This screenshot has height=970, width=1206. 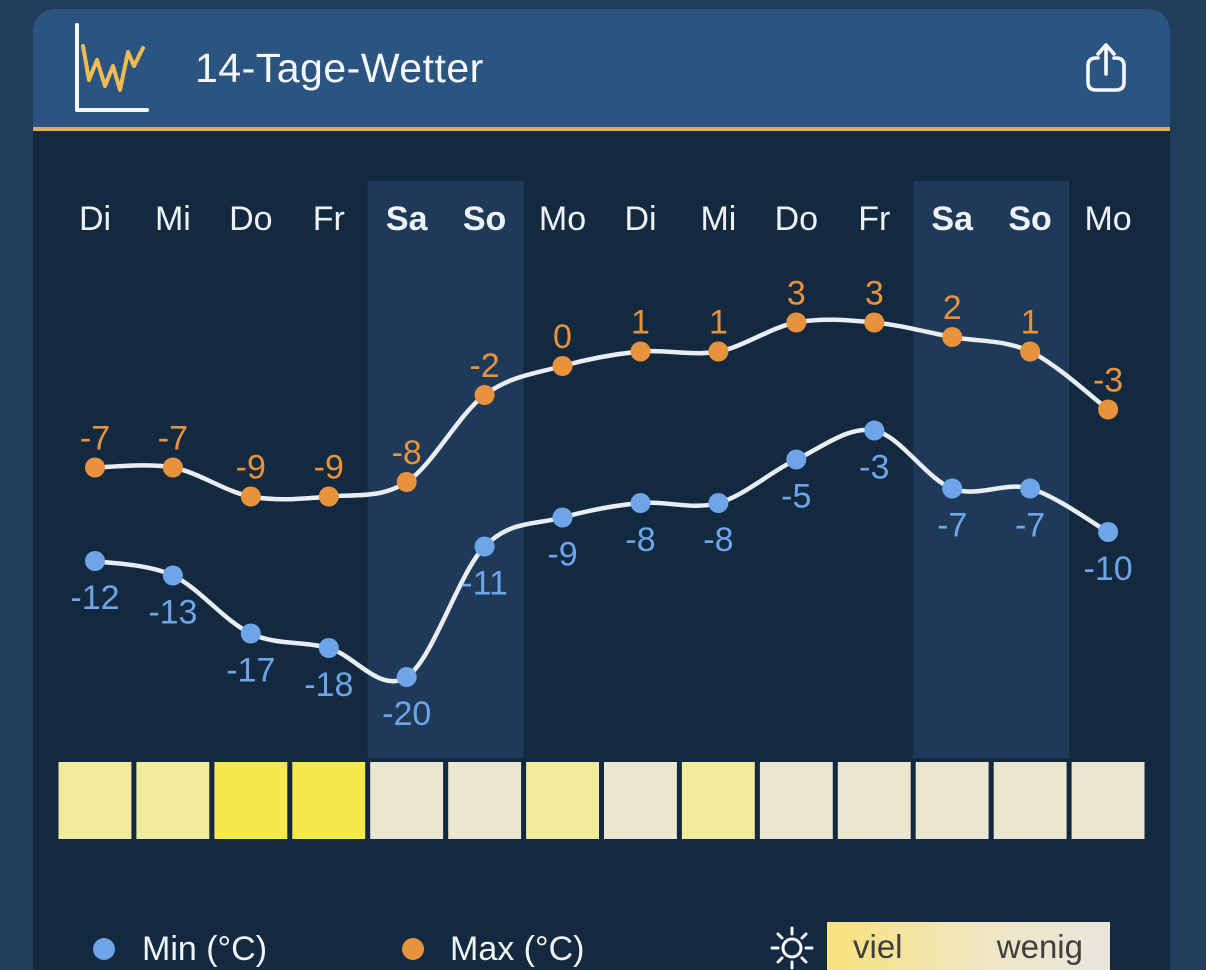 I want to click on max-legend-dot, so click(x=413, y=949).